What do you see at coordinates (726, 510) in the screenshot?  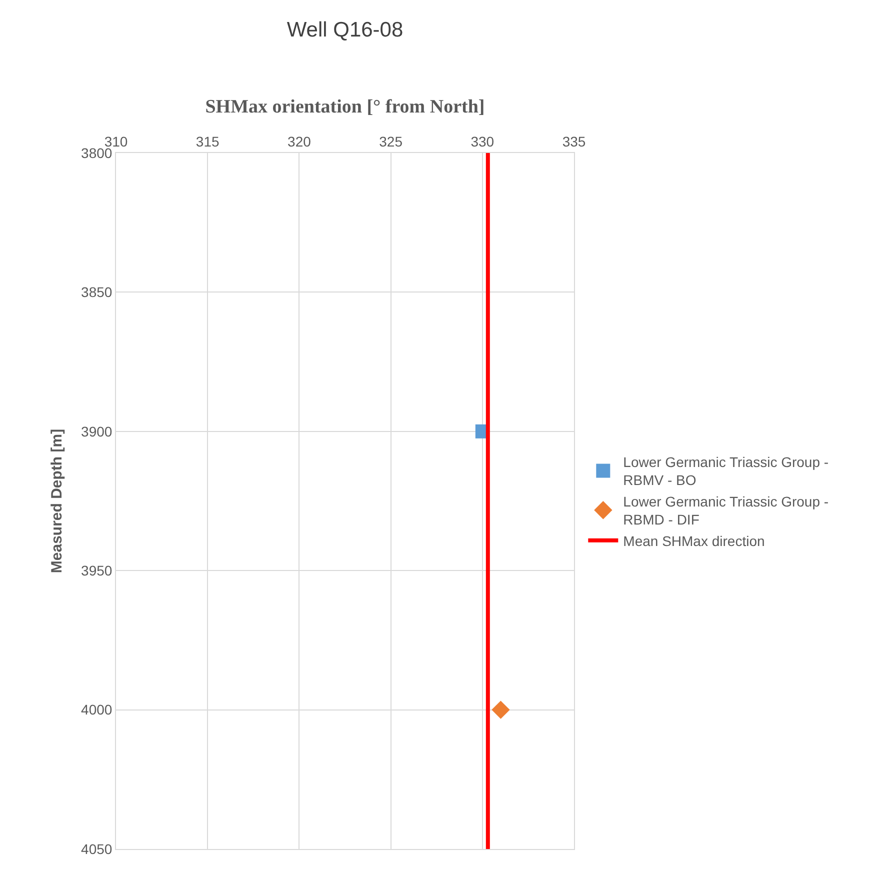 I see `legend-label: Lower Germanic Triassic Group - RBMD - DIF` at bounding box center [726, 510].